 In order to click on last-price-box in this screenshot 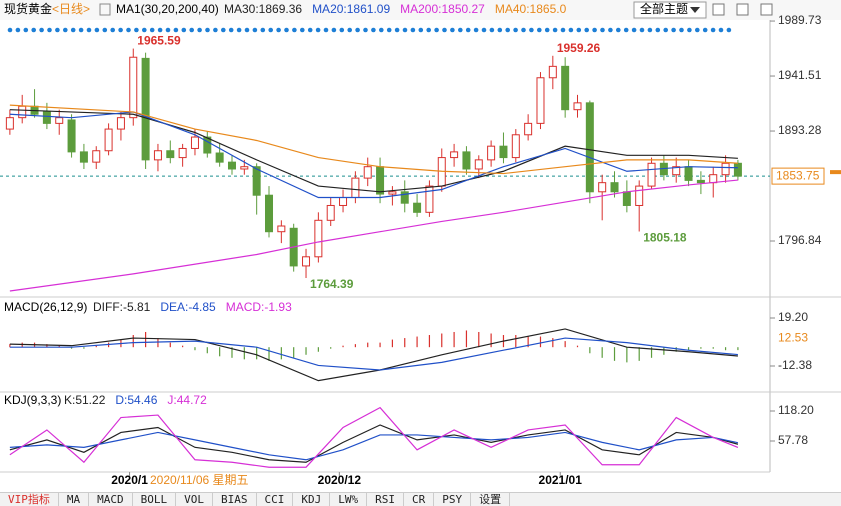, I will do `click(798, 176)`.